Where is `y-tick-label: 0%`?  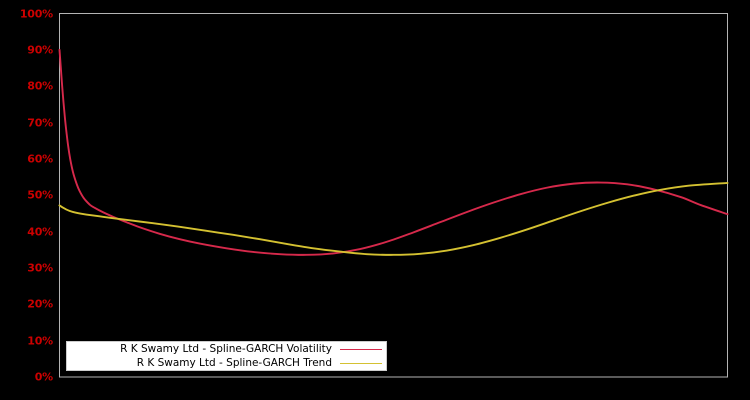 y-tick-label: 0% is located at coordinates (43, 377).